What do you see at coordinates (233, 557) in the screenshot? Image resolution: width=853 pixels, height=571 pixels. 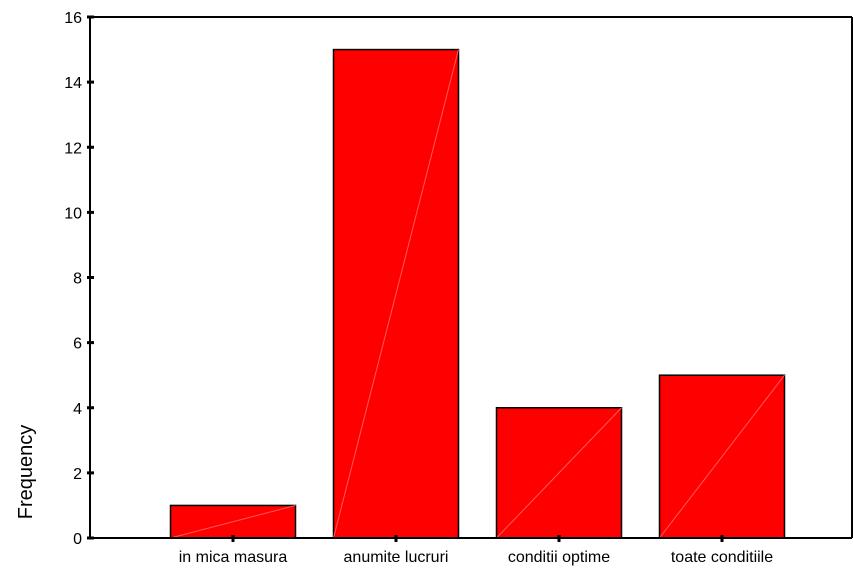 I see `x-tick-label: in mica masura` at bounding box center [233, 557].